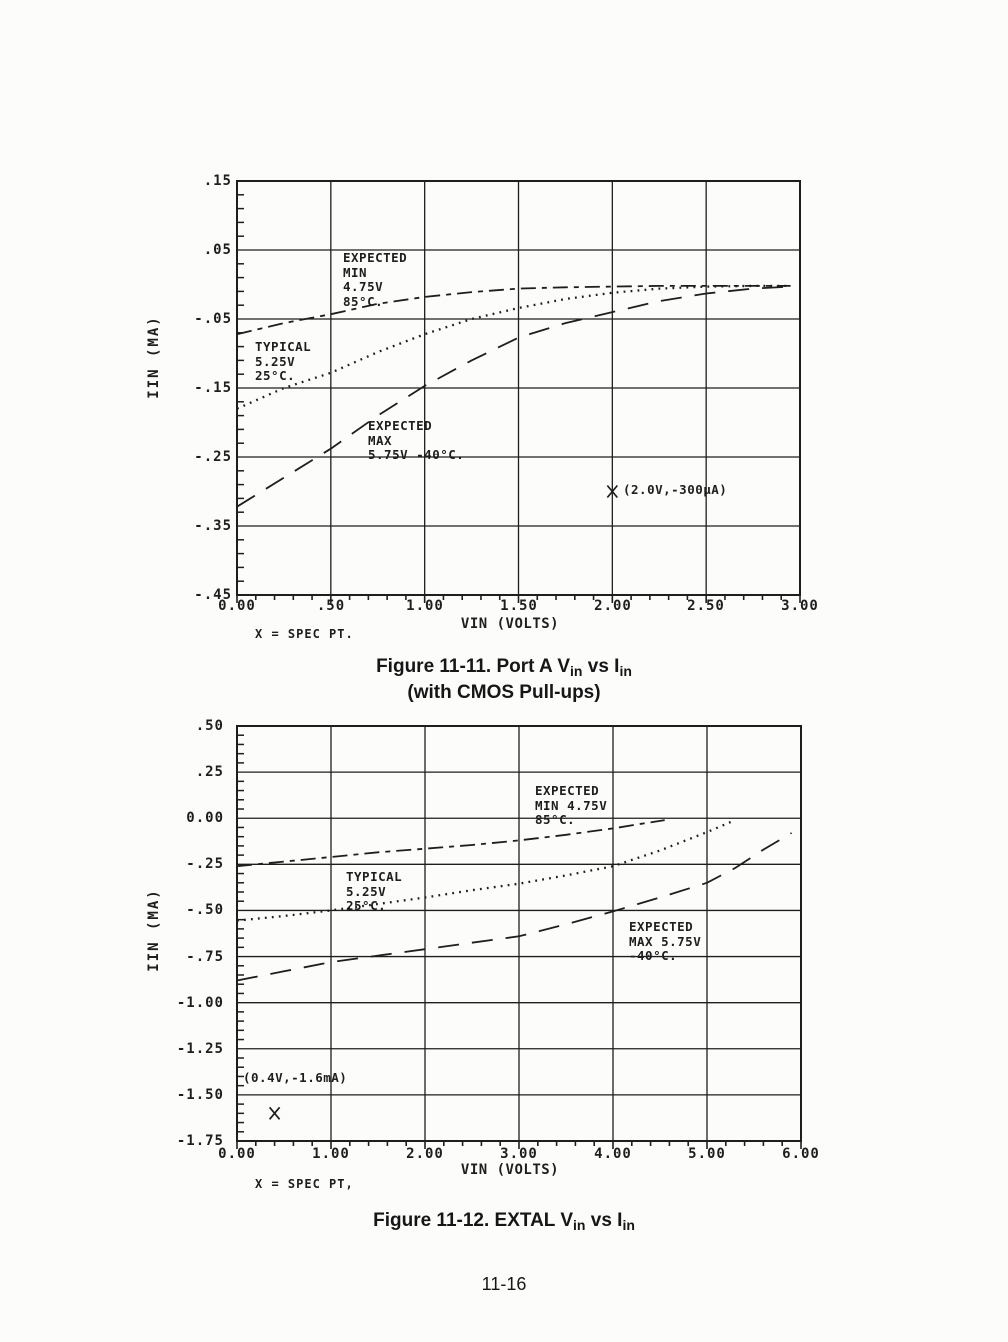 The image size is (1008, 1342). What do you see at coordinates (331, 1154) in the screenshot?
I see `fig2-x-tick: 1.00` at bounding box center [331, 1154].